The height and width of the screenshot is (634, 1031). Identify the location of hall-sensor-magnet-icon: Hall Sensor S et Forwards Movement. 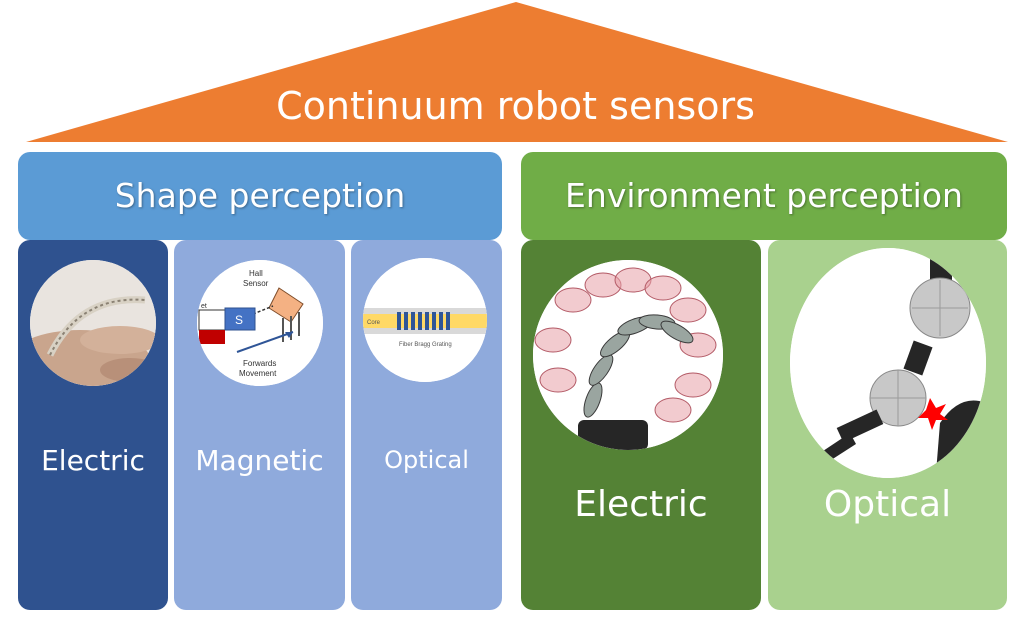
(260, 323).